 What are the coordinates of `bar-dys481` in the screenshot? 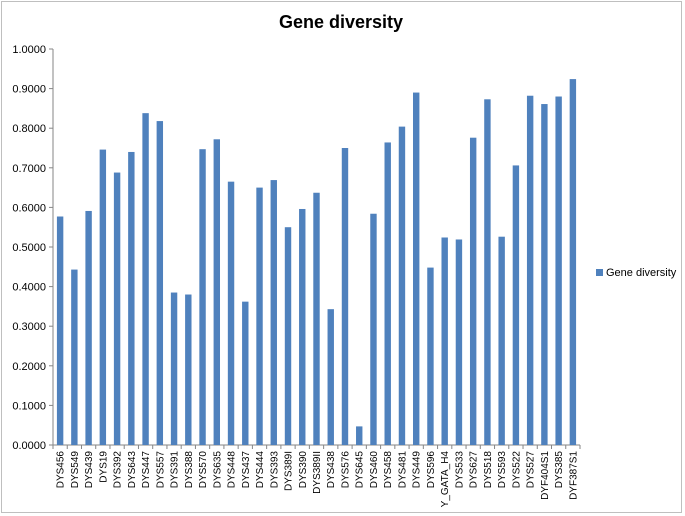 It's located at (402, 285).